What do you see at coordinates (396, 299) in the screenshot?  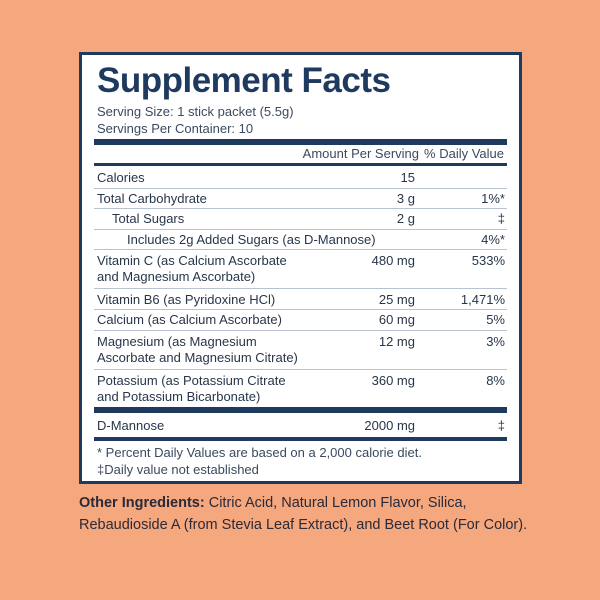 I see `nutrient-amount: 25 mg` at bounding box center [396, 299].